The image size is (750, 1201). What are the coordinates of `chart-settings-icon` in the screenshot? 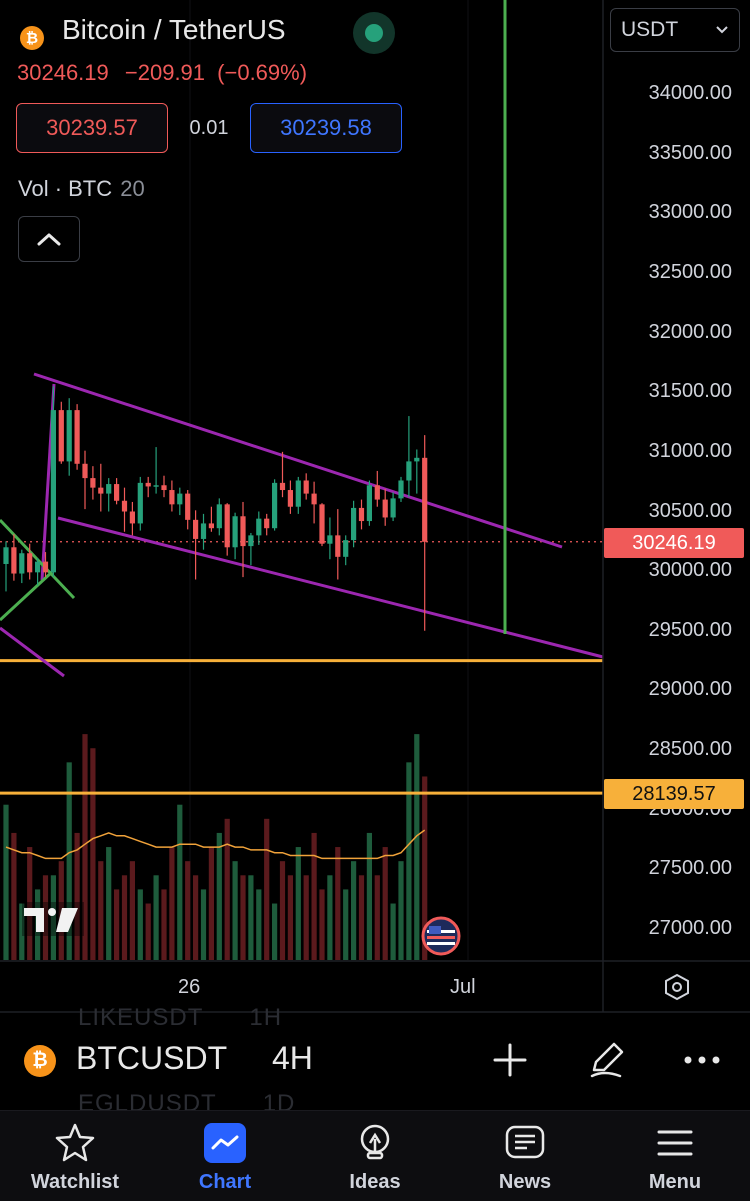 It's located at (677, 987).